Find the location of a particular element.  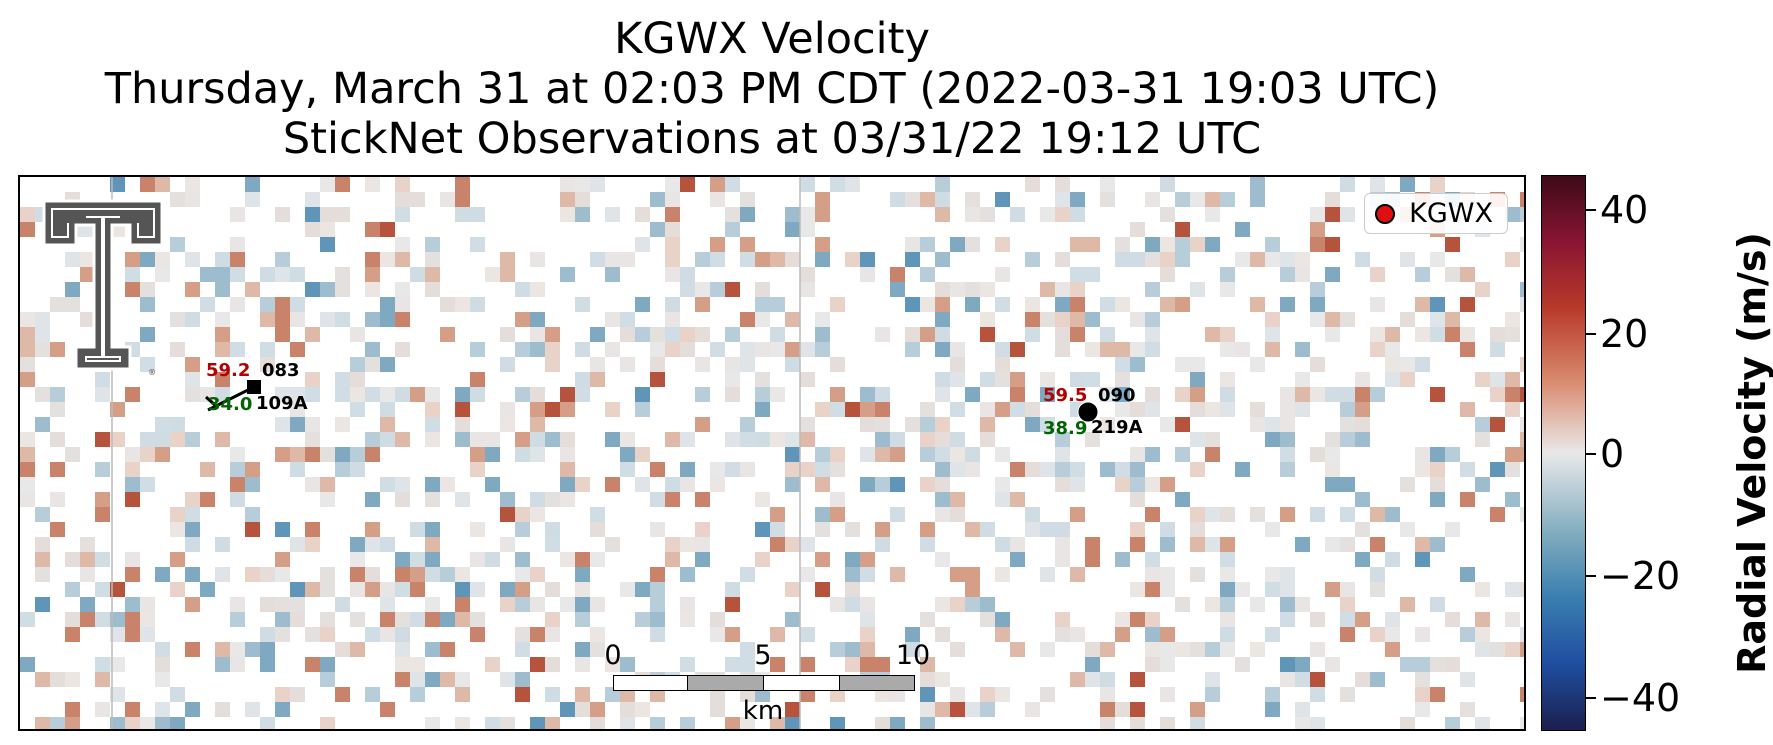

station-109A: 59.2 083 34.0 109A is located at coordinates (256, 387).